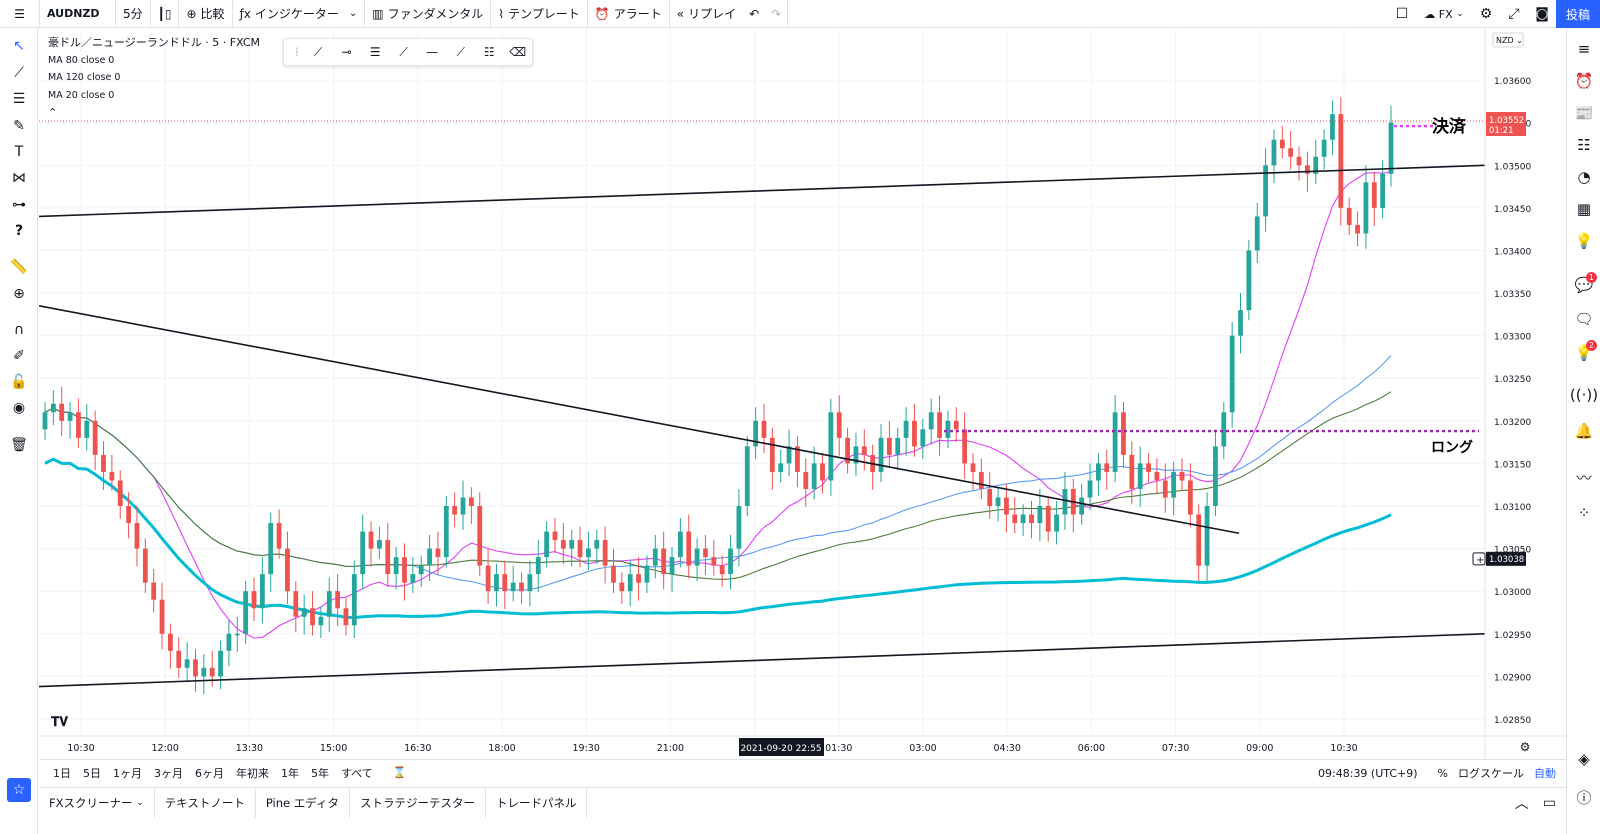 The height and width of the screenshot is (834, 1600). What do you see at coordinates (97, 802) in the screenshot?
I see `tab-fx-screener: FXスクリーナー ⌄` at bounding box center [97, 802].